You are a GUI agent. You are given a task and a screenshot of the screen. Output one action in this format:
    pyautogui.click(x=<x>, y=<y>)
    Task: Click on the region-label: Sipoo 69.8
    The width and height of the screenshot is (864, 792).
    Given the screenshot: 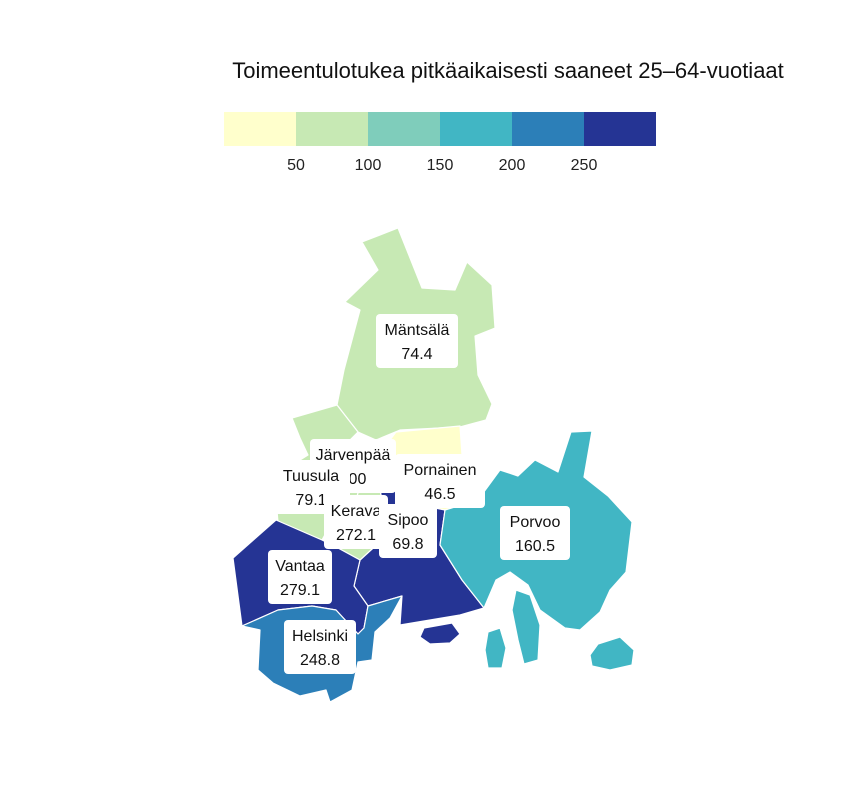 What is the action you would take?
    pyautogui.click(x=408, y=531)
    